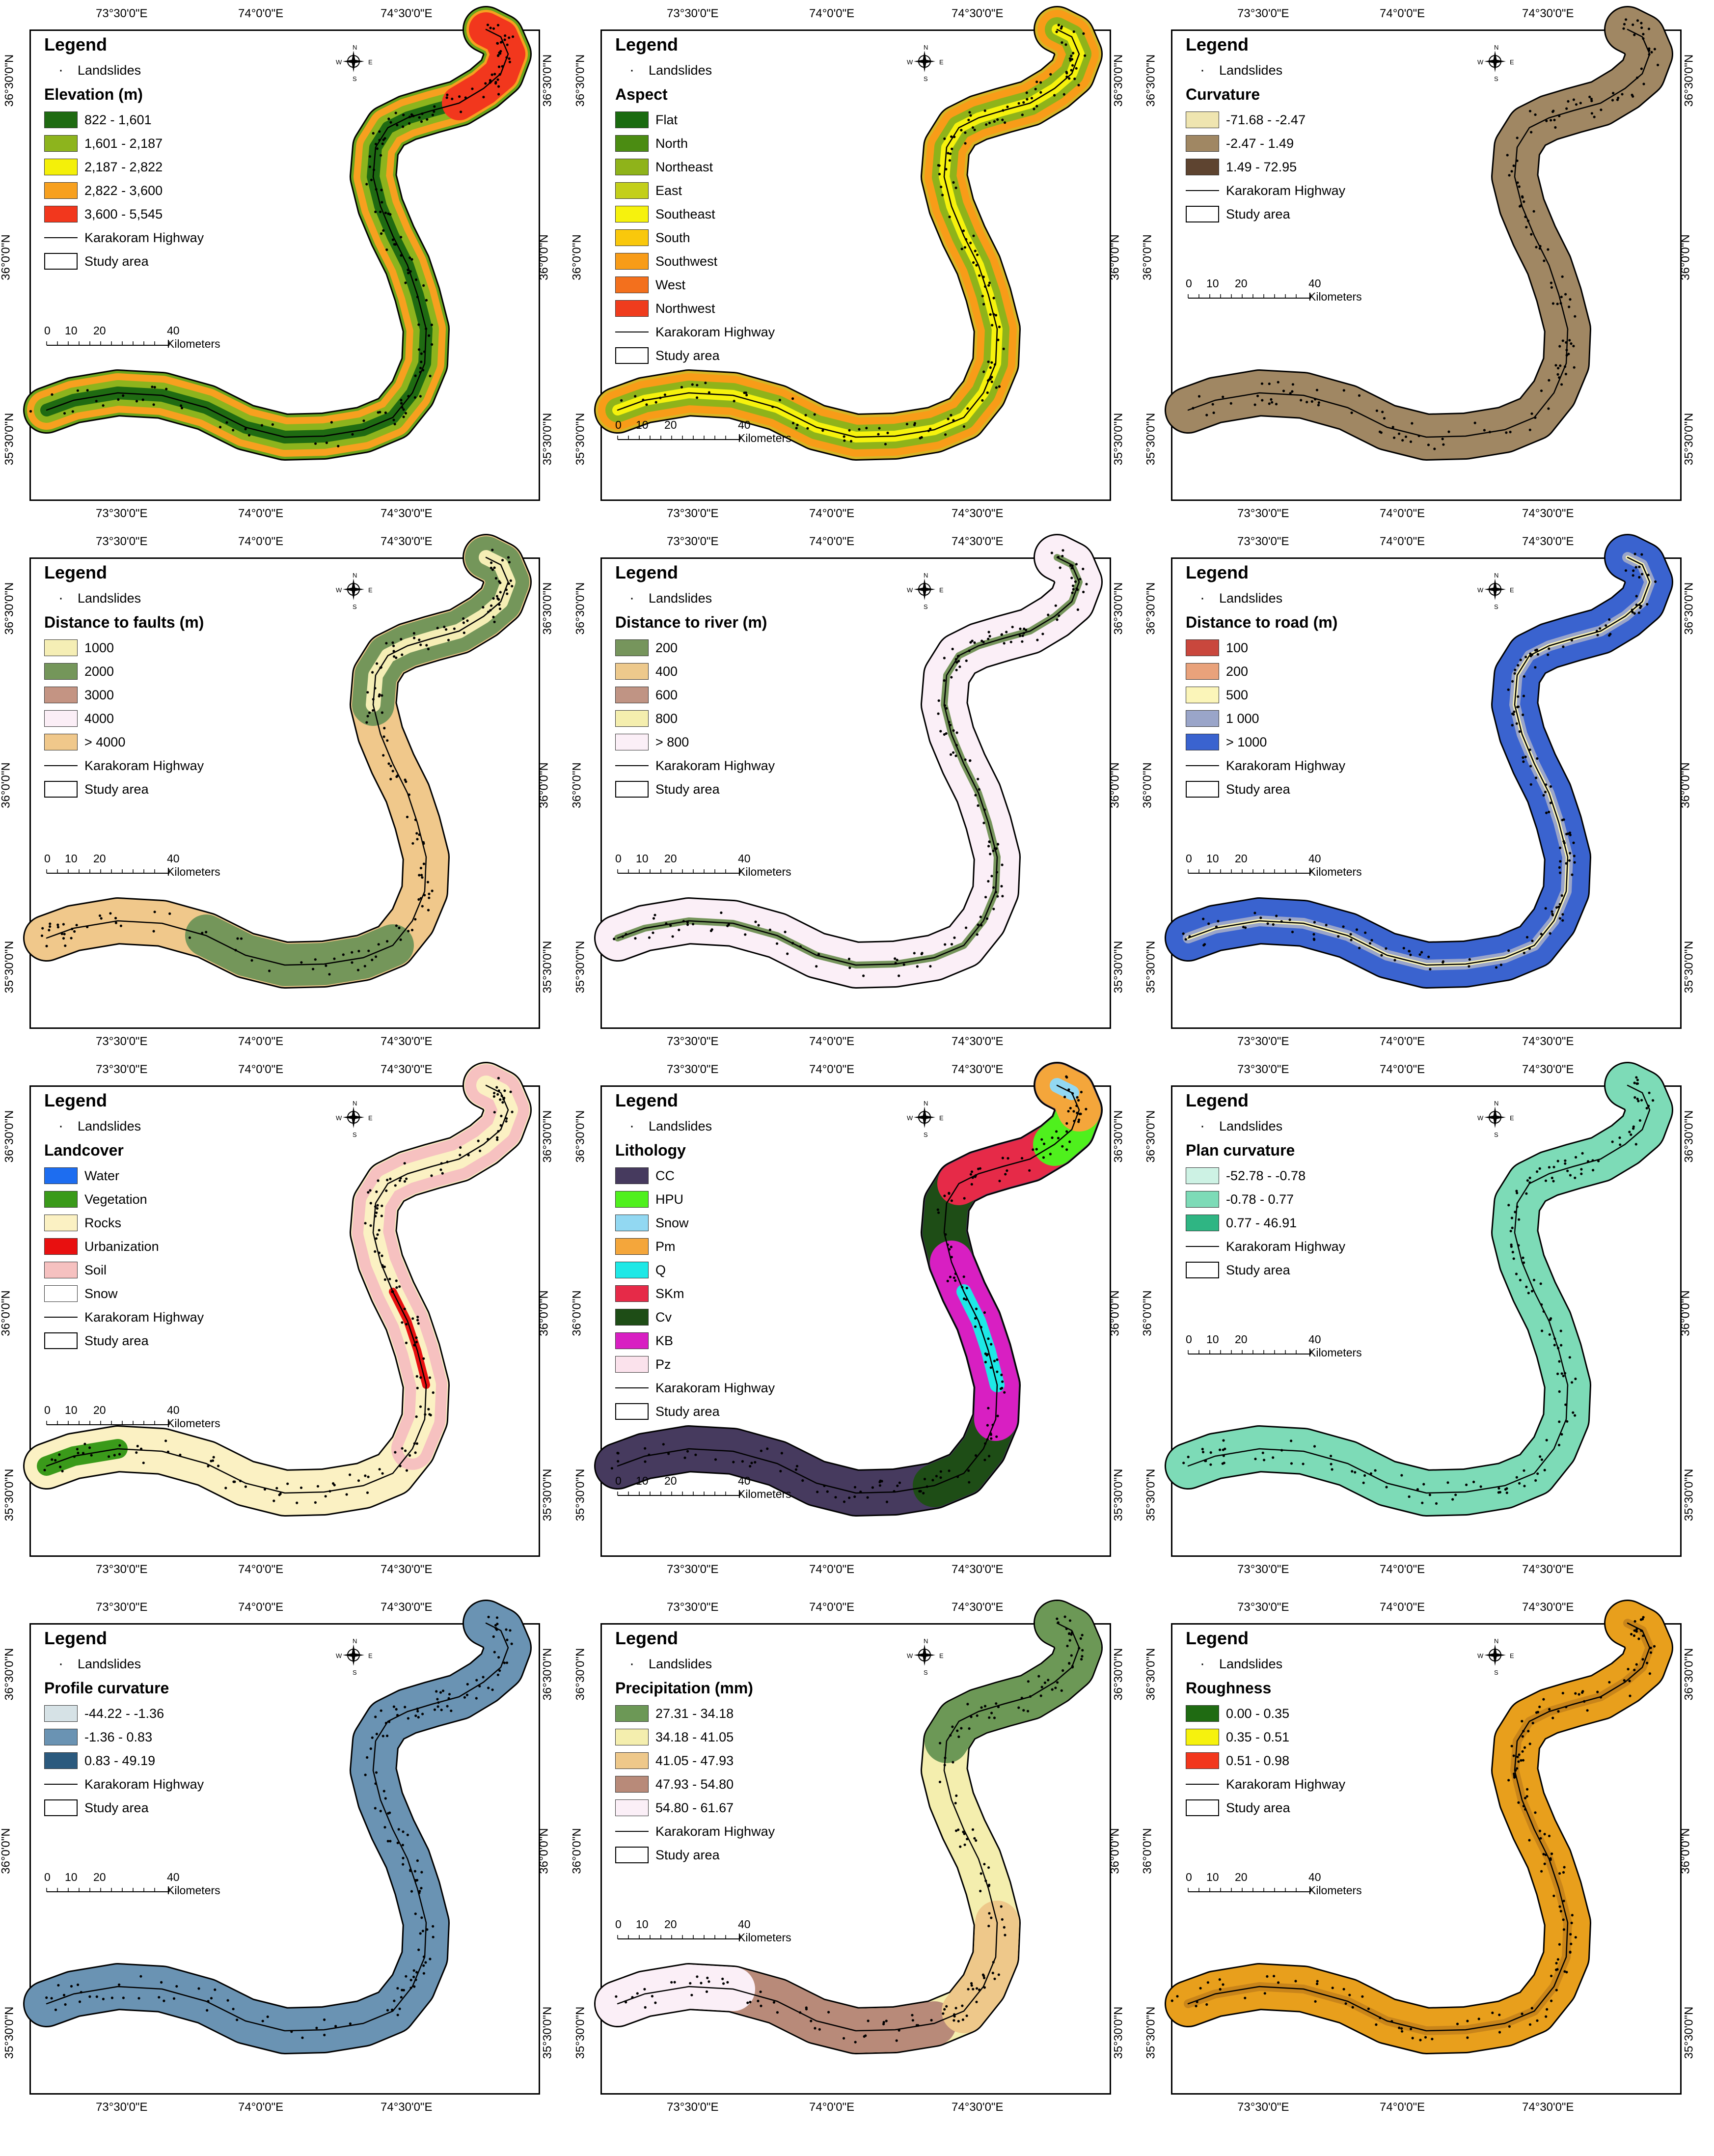 The image size is (1714, 2156). Describe the element at coordinates (1223, 94) in the screenshot. I see `legend-variable-title: Curvature` at that location.